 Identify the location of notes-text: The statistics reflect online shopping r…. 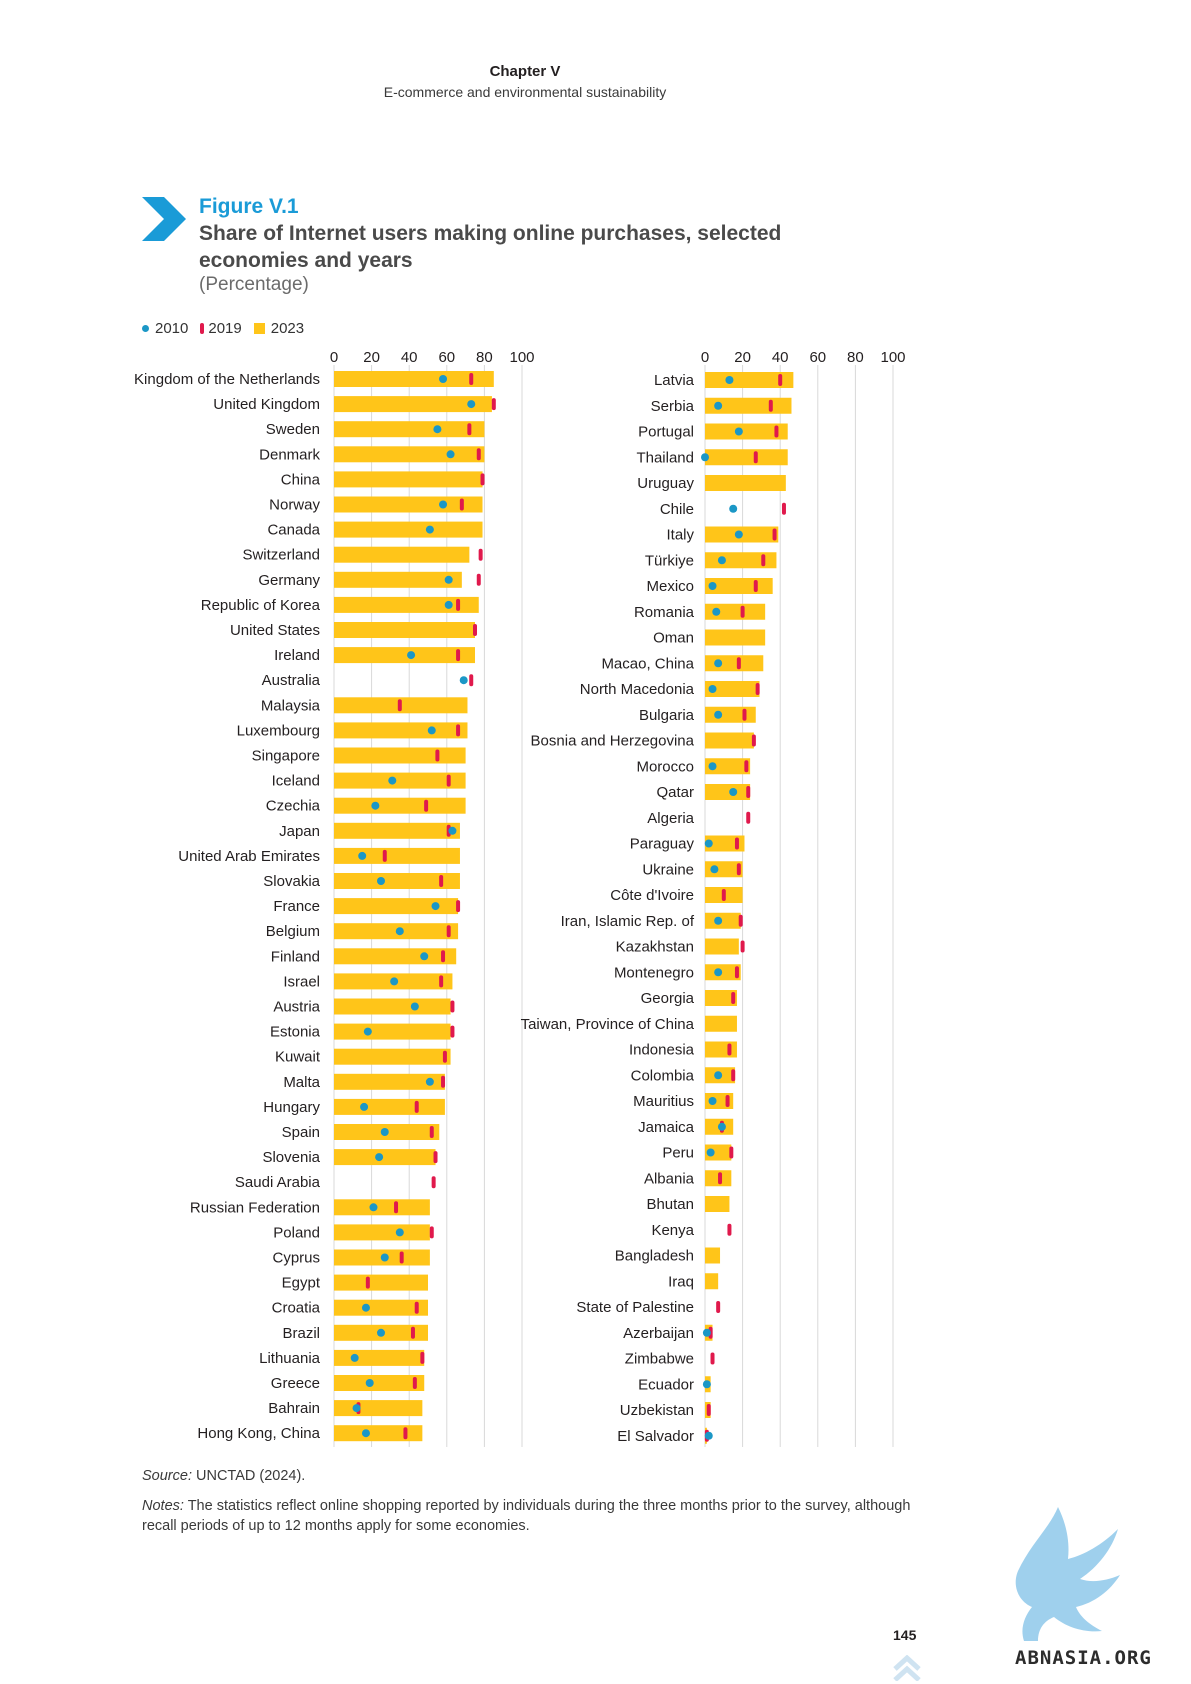
(526, 1516).